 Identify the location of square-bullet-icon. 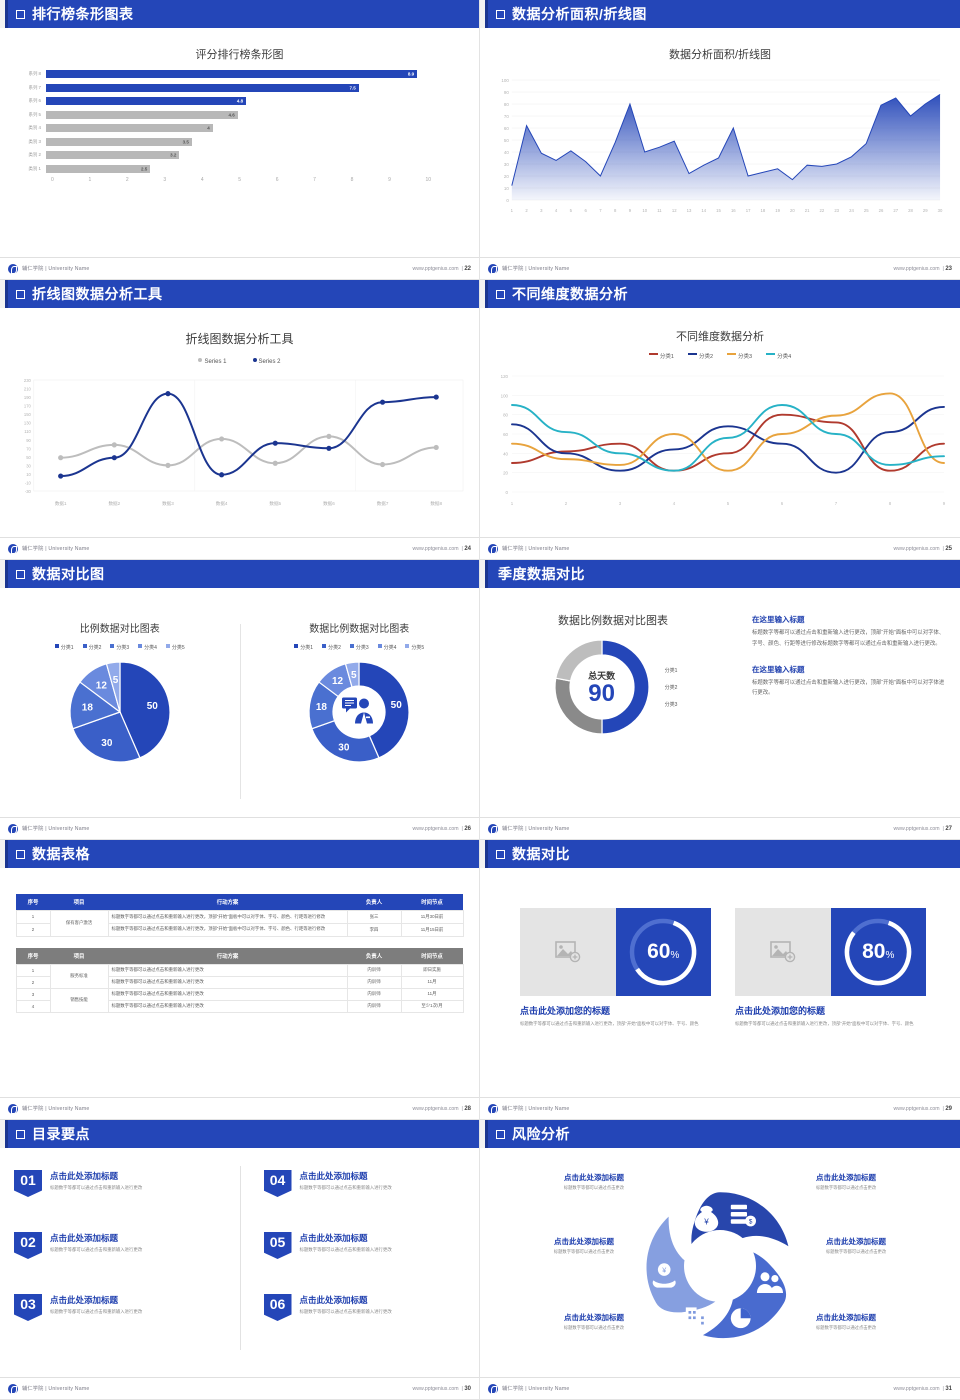
(20, 574).